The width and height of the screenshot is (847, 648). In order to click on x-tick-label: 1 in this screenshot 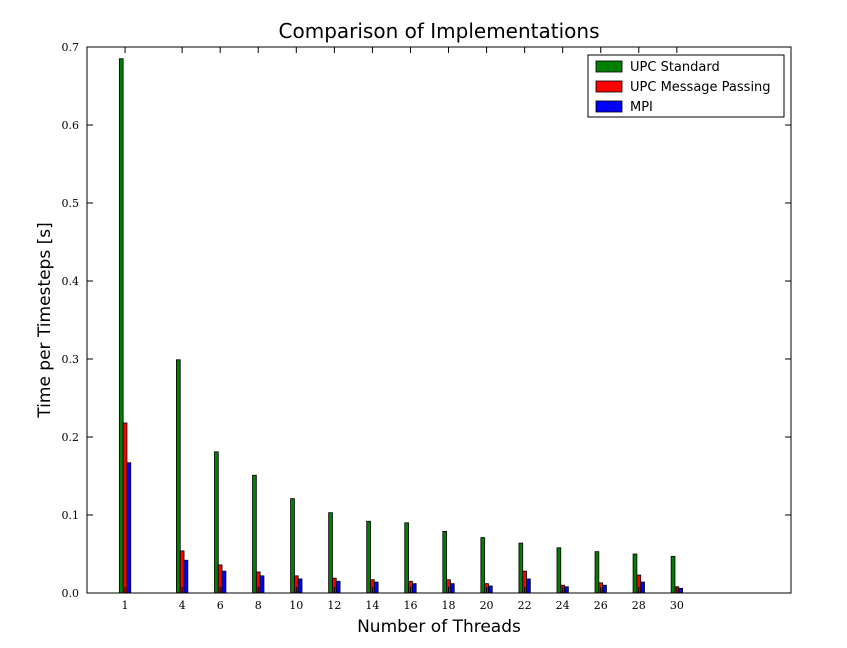, I will do `click(125, 605)`.